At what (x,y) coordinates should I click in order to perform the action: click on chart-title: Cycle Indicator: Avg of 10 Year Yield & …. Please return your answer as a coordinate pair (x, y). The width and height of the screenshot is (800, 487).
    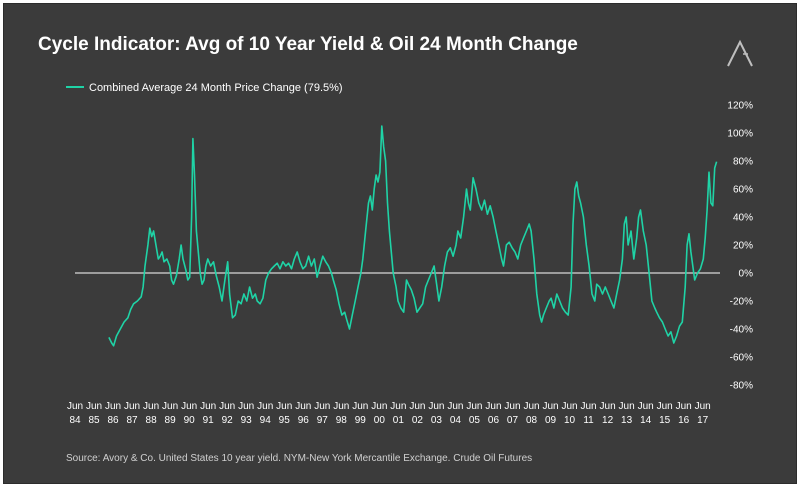
    Looking at the image, I should click on (308, 44).